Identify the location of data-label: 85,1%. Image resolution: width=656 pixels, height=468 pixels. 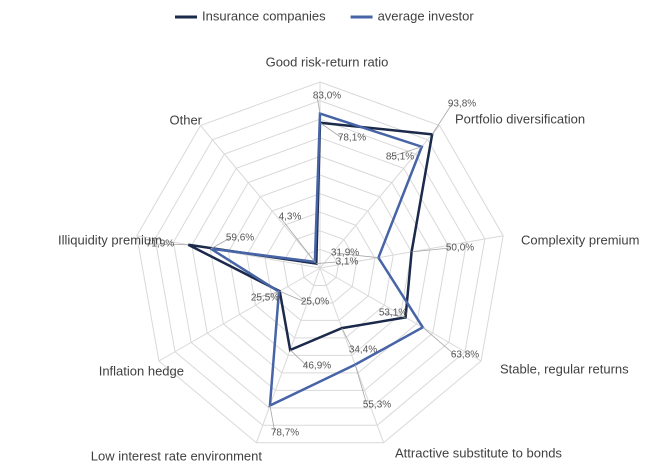
(400, 157).